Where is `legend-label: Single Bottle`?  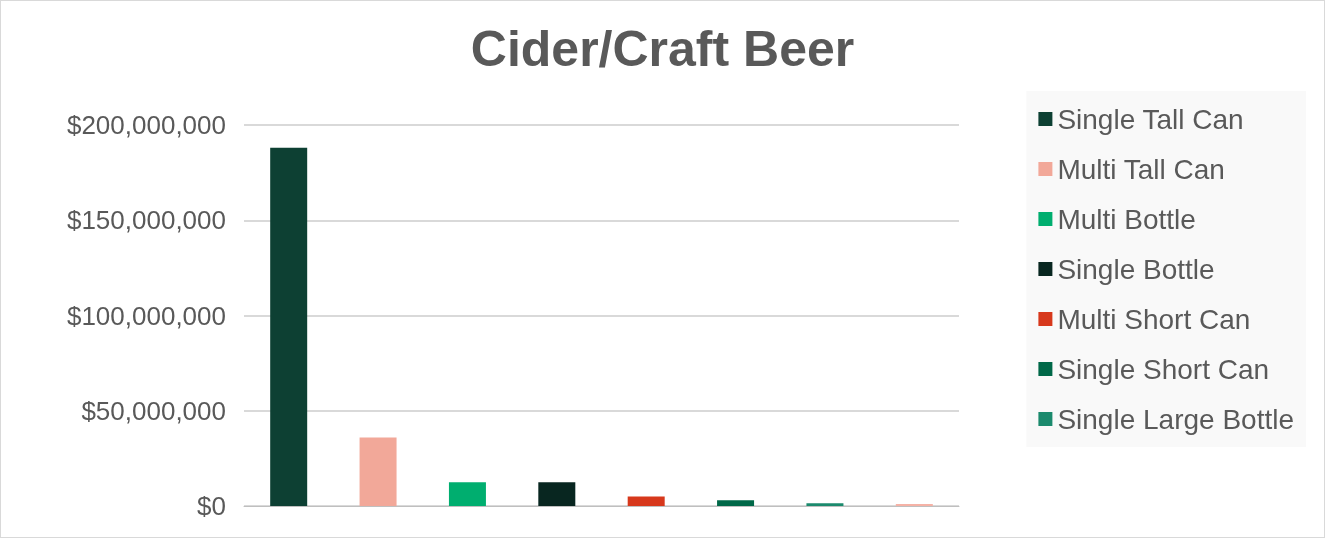
legend-label: Single Bottle is located at coordinates (1136, 269).